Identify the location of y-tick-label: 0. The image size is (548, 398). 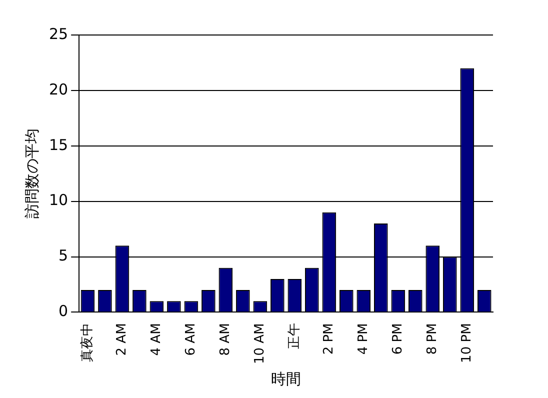
(63, 311).